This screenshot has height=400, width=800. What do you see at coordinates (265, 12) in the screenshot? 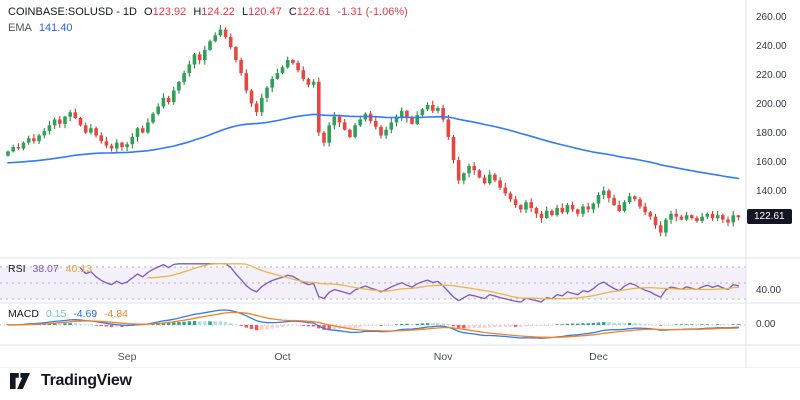
I see `low-value: 120.47` at bounding box center [265, 12].